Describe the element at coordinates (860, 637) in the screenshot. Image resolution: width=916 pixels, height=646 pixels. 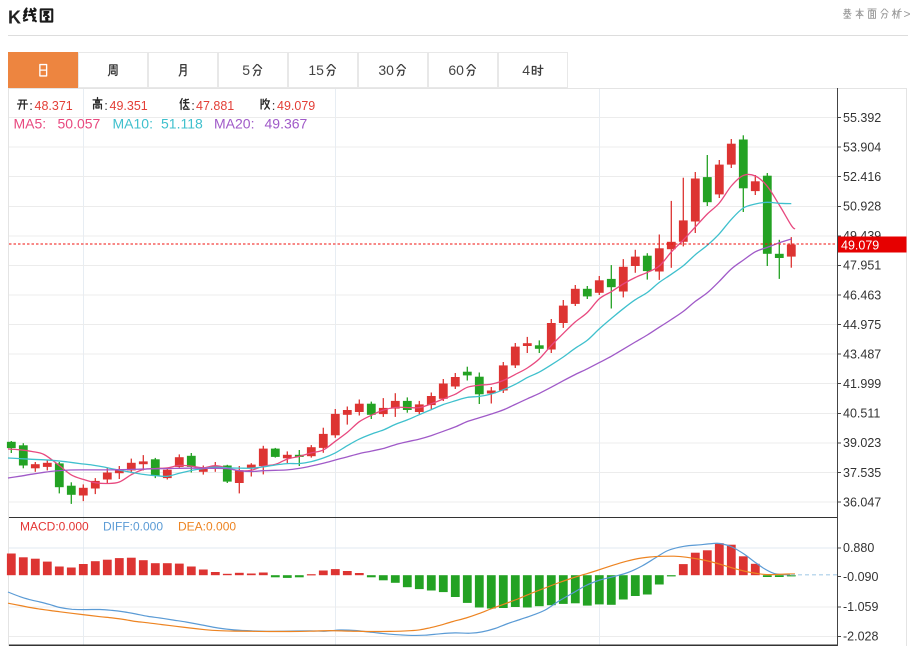
I see `svg-text: -2.028` at that location.